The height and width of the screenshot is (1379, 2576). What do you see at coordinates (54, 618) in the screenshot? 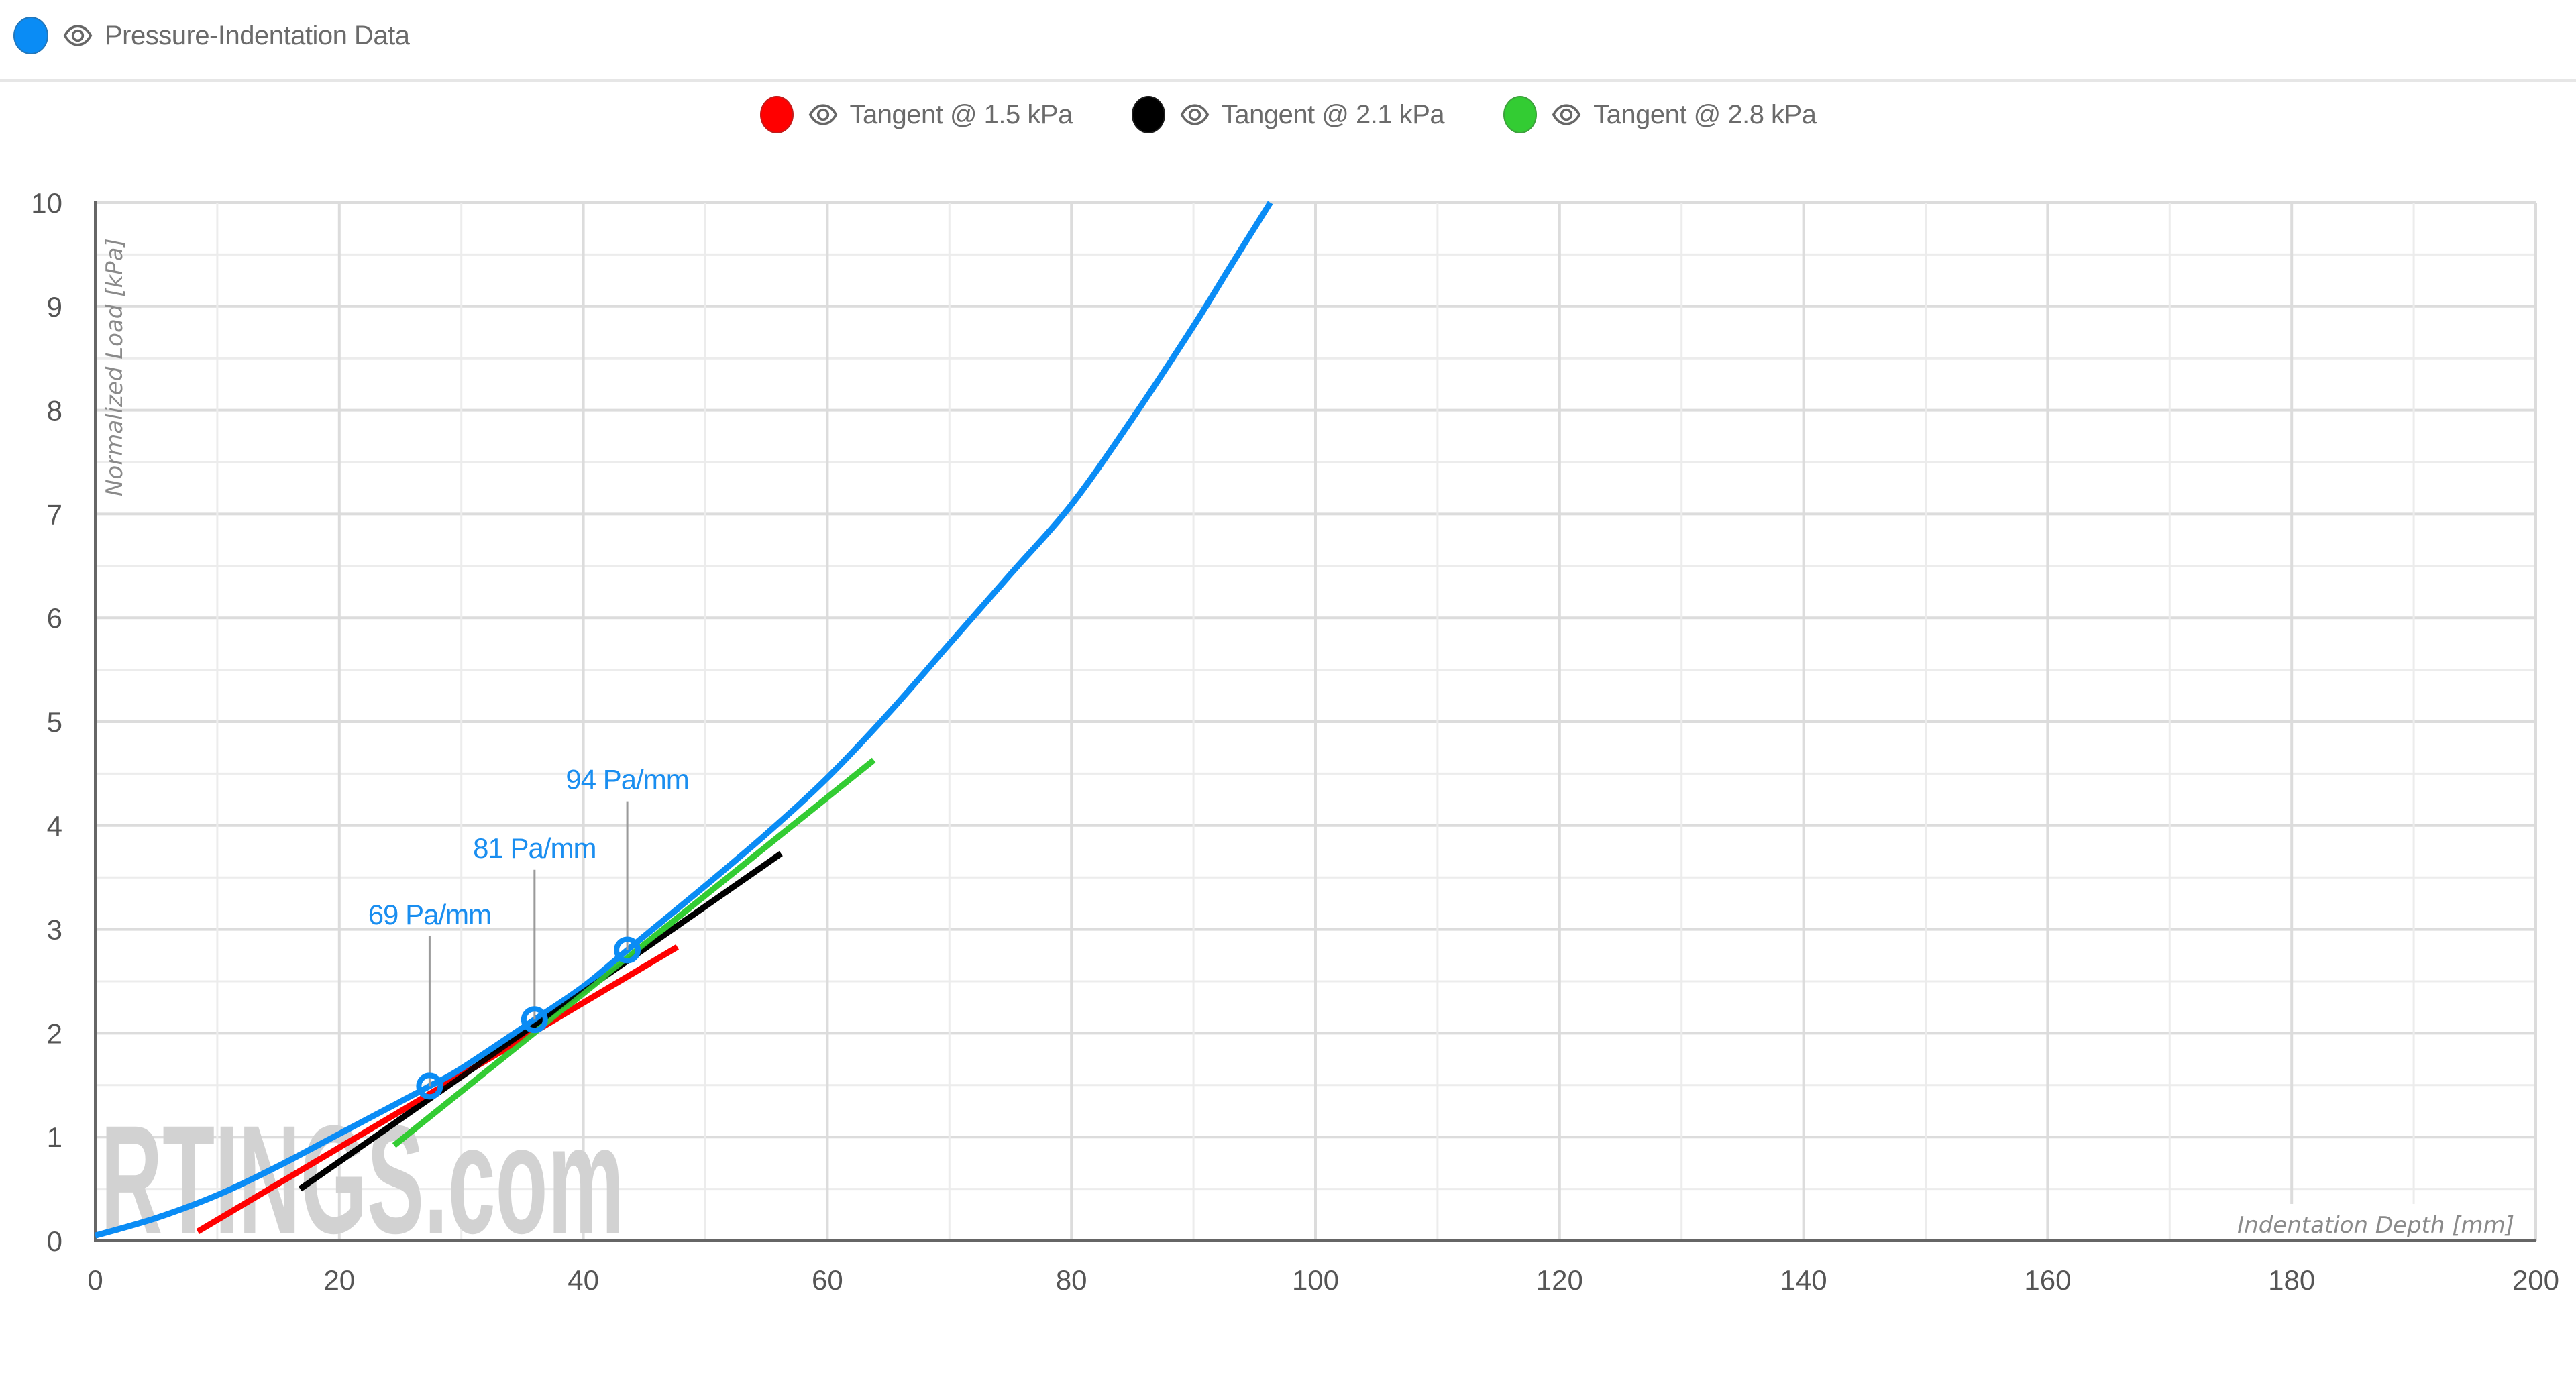
I see `y-tick-label: 6` at bounding box center [54, 618].